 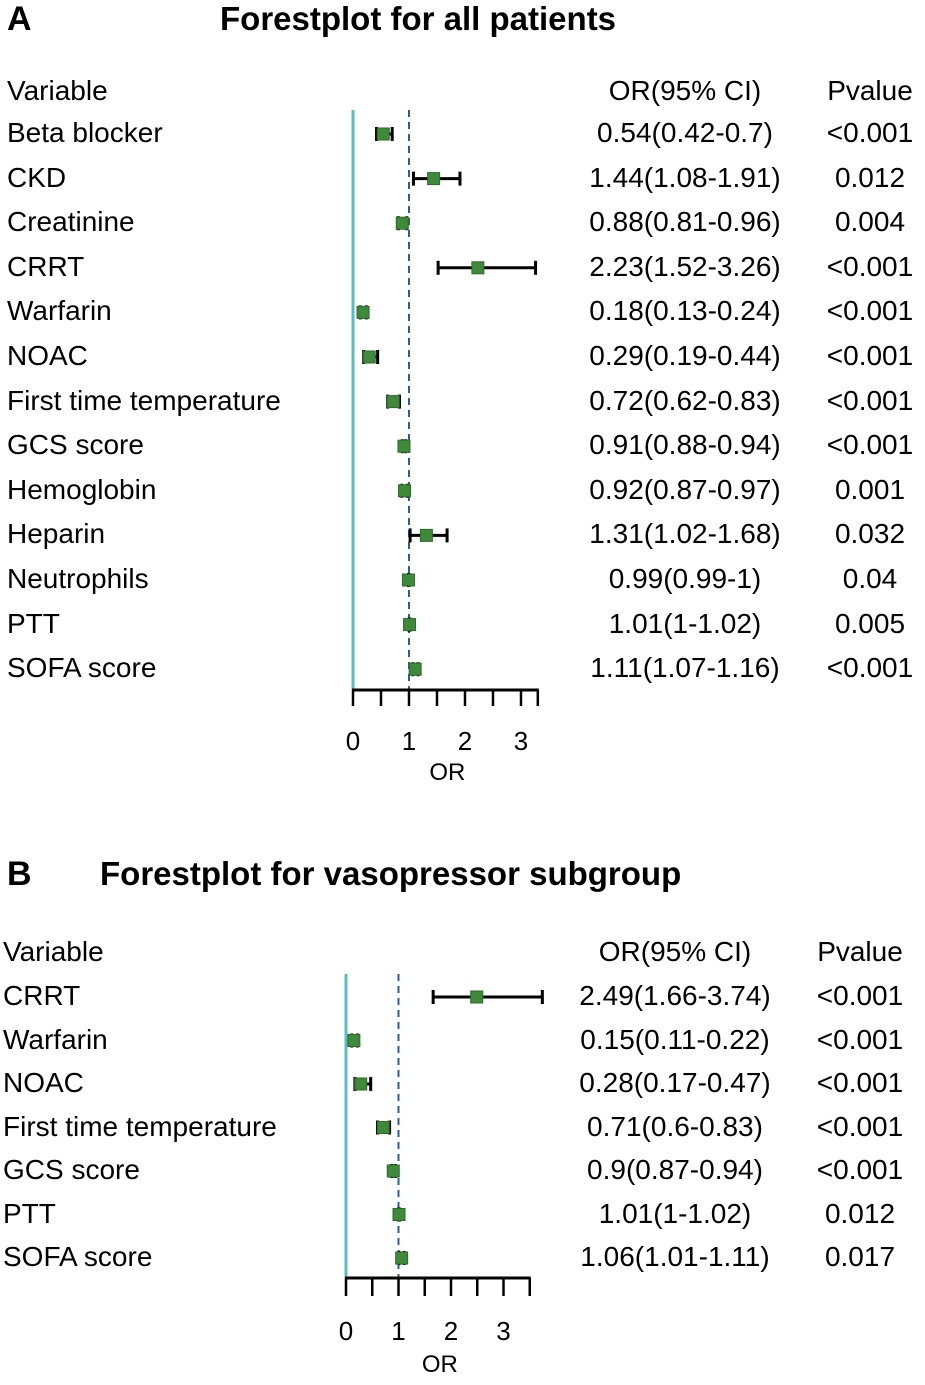 What do you see at coordinates (685, 222) in the screenshot?
I see `row-or-ci: 0.88(0.81-0.96)` at bounding box center [685, 222].